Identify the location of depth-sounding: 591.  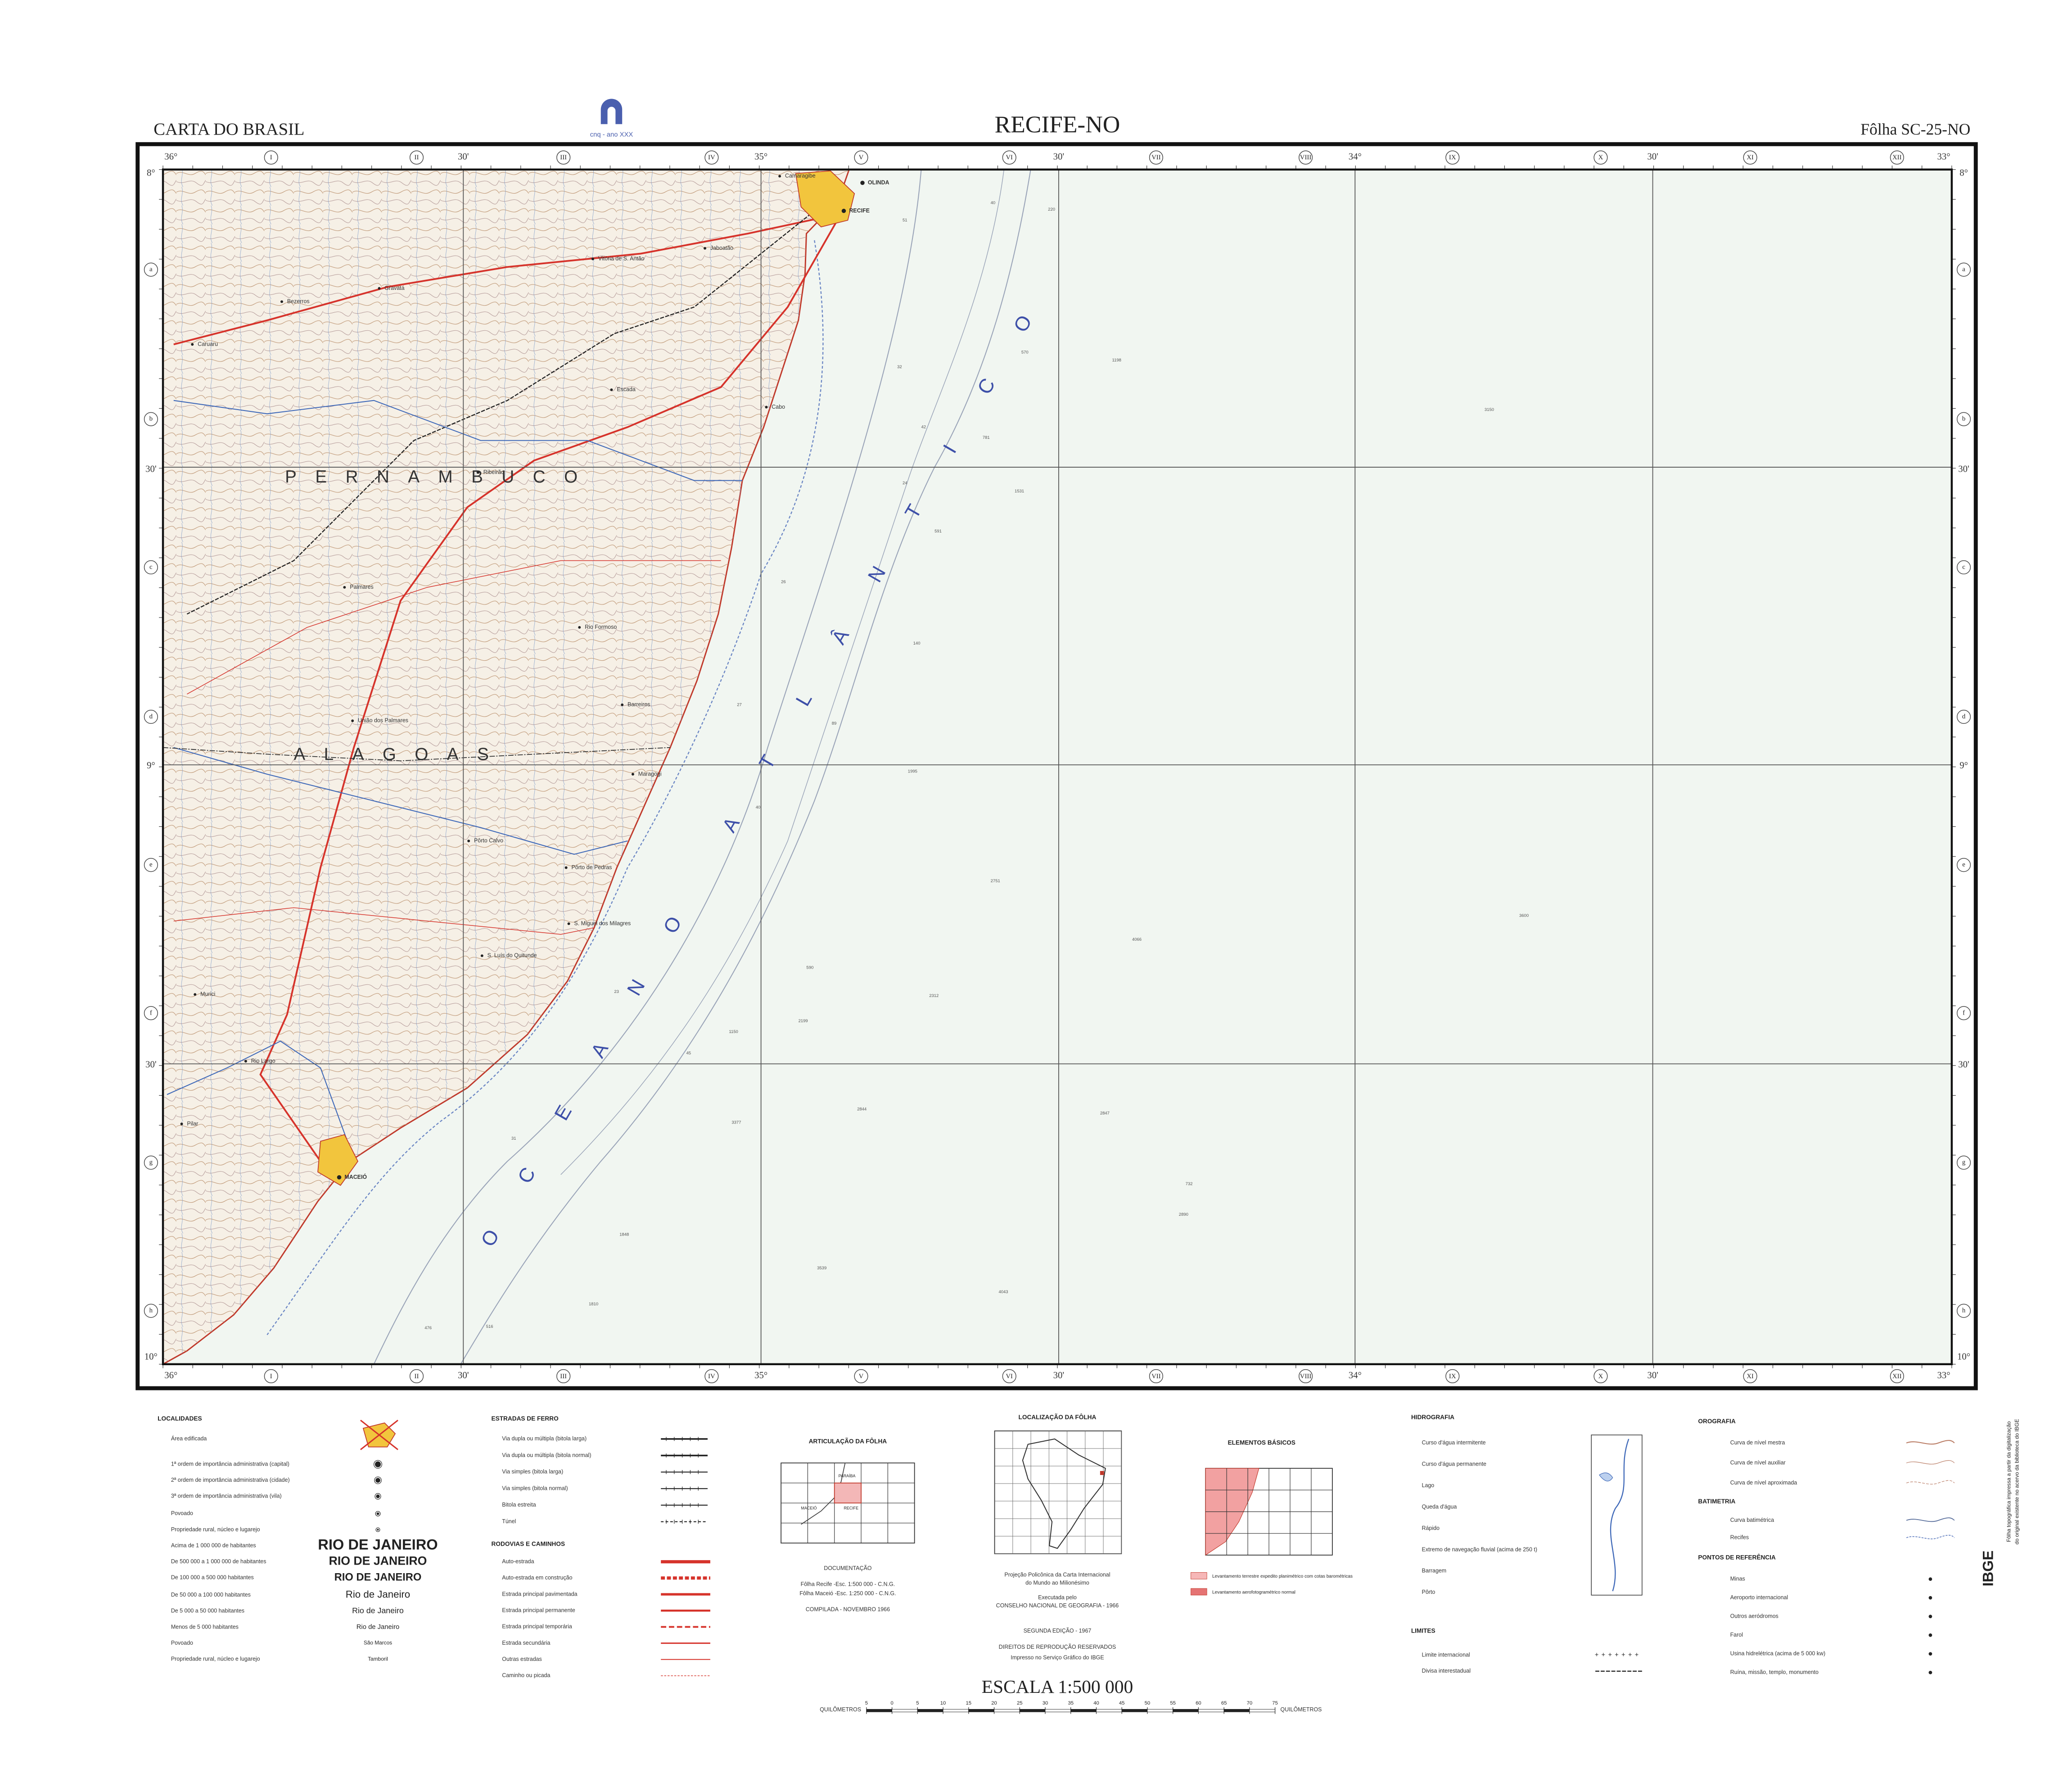
(938, 531).